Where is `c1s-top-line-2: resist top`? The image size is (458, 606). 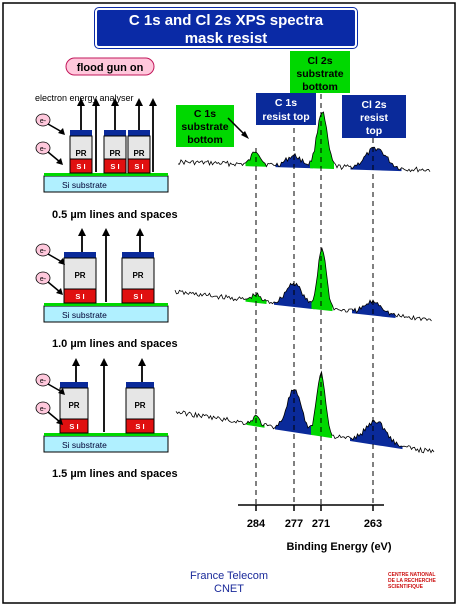 c1s-top-line-2: resist top is located at coordinates (285, 117).